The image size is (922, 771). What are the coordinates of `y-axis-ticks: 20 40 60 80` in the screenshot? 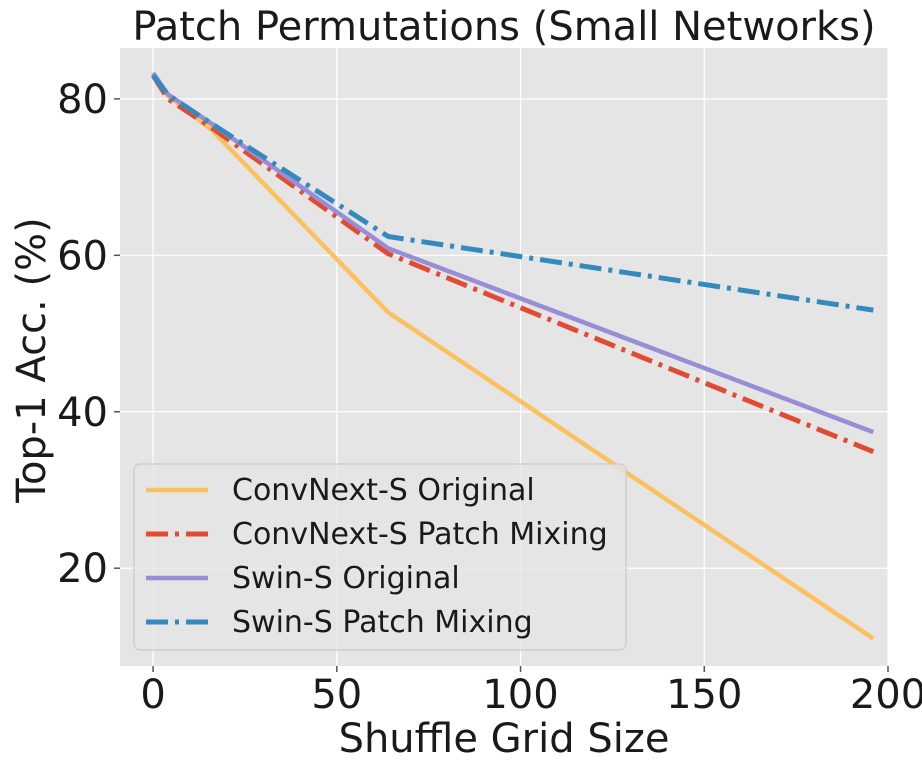 It's located at (88, 334).